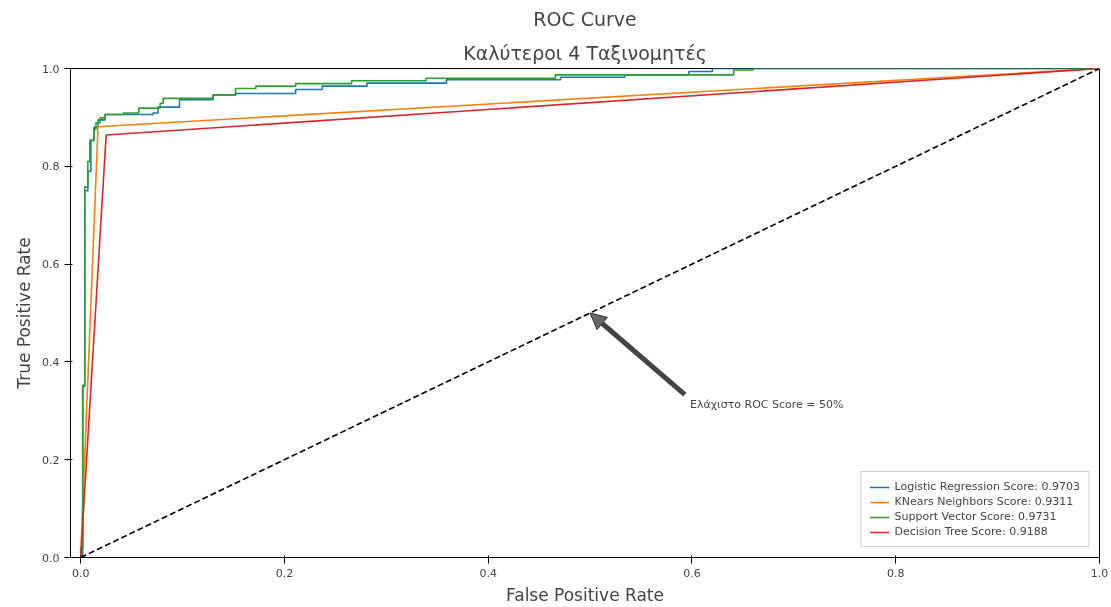  I want to click on x-axis-title: False Positive Rate, so click(585, 594).